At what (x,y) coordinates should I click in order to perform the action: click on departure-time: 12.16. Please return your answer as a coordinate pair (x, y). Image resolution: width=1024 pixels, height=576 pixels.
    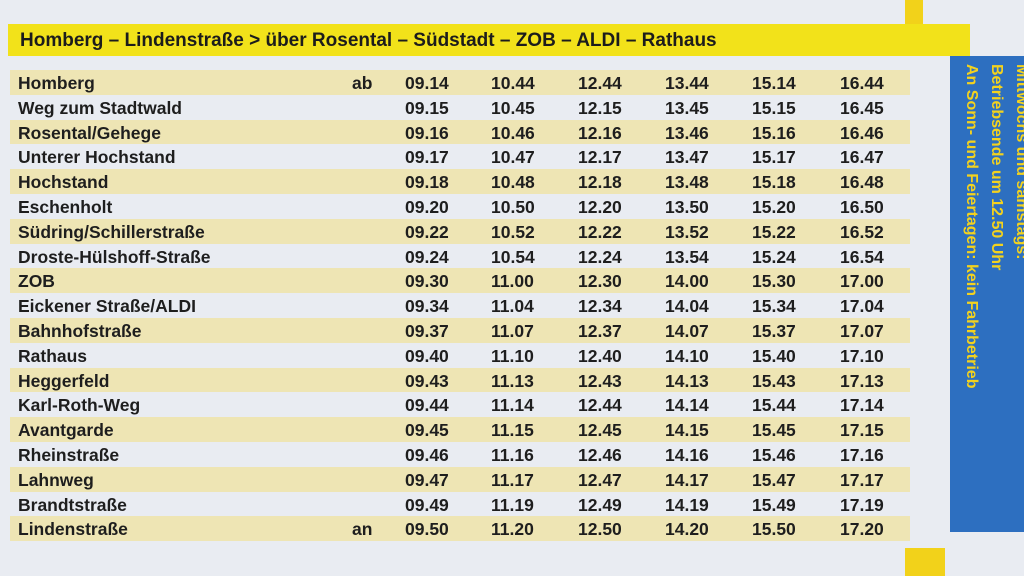
    Looking at the image, I should click on (600, 132).